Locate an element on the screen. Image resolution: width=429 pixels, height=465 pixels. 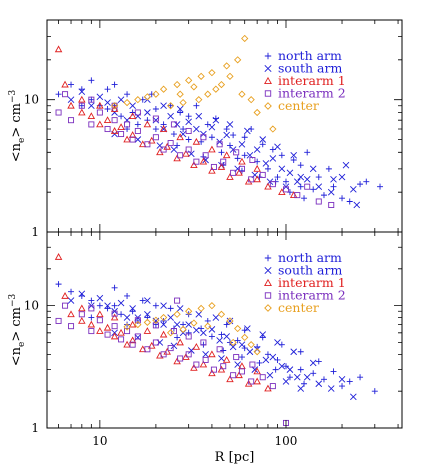
xtick-label-100: 100 is located at coordinates (286, 441).